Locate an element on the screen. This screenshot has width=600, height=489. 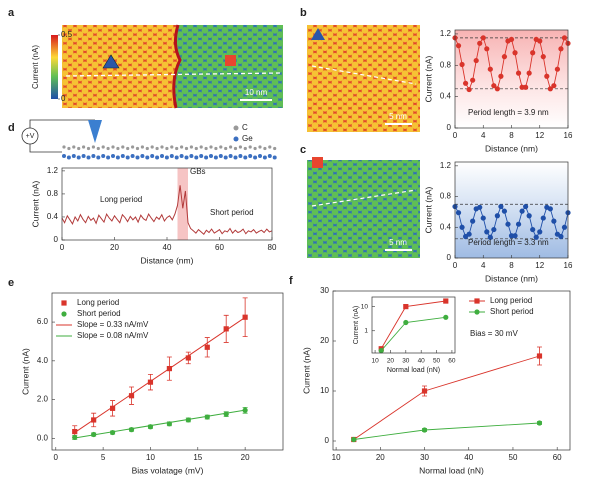
y-tick-label: 4.0 is located at coordinates (43, 360).